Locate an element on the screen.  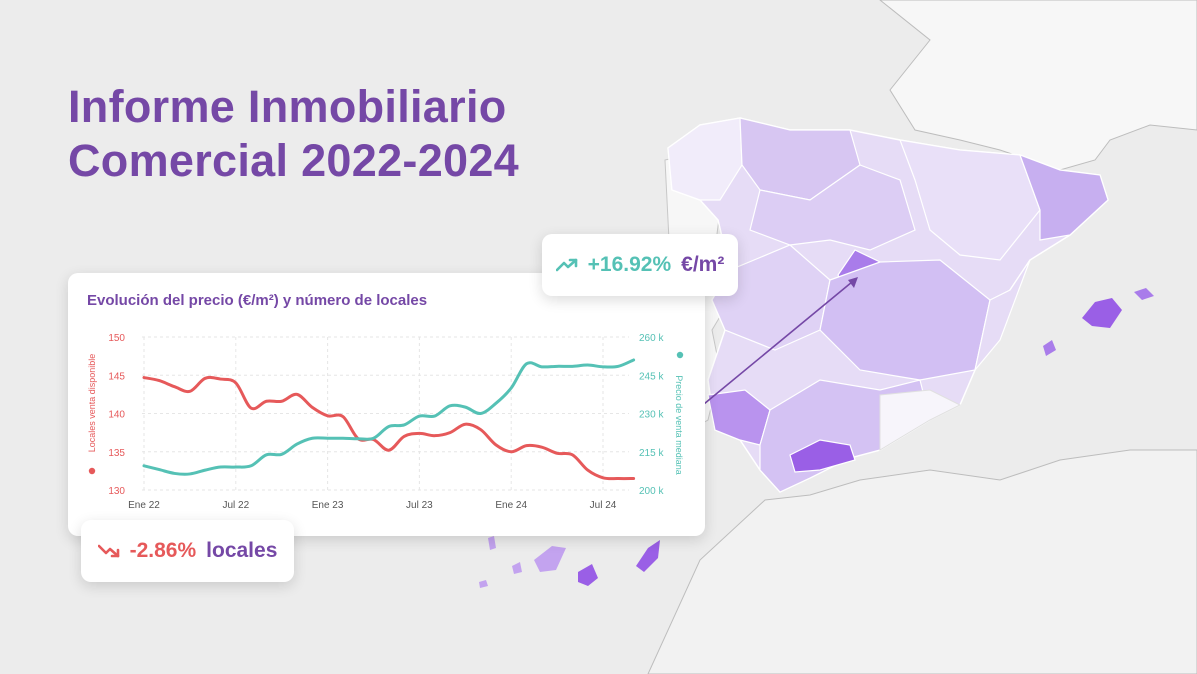
price-change-unit: €/m² is located at coordinates (703, 264).